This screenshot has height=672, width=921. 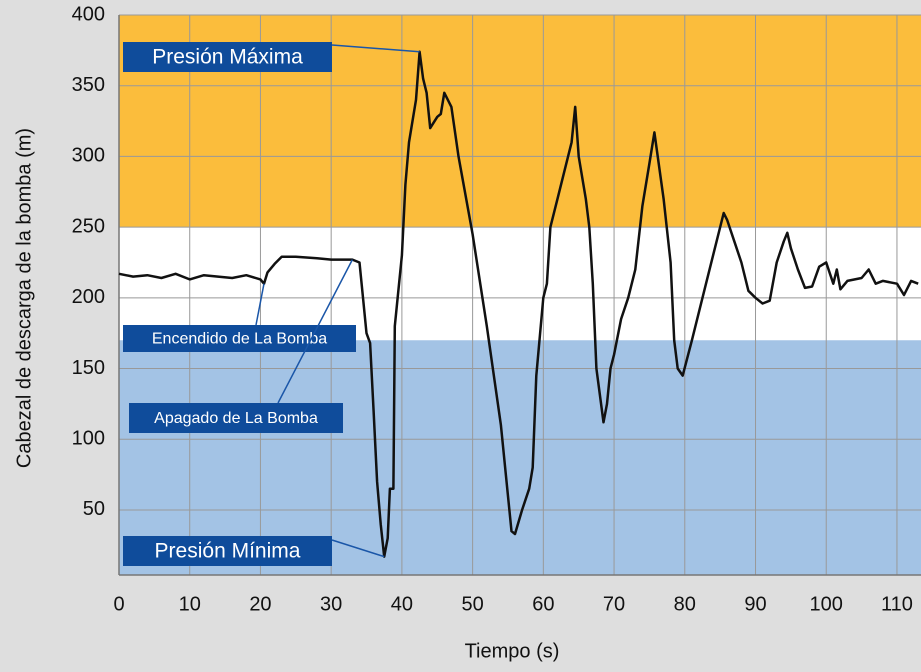 What do you see at coordinates (118, 604) in the screenshot?
I see `x-tick-label: 0` at bounding box center [118, 604].